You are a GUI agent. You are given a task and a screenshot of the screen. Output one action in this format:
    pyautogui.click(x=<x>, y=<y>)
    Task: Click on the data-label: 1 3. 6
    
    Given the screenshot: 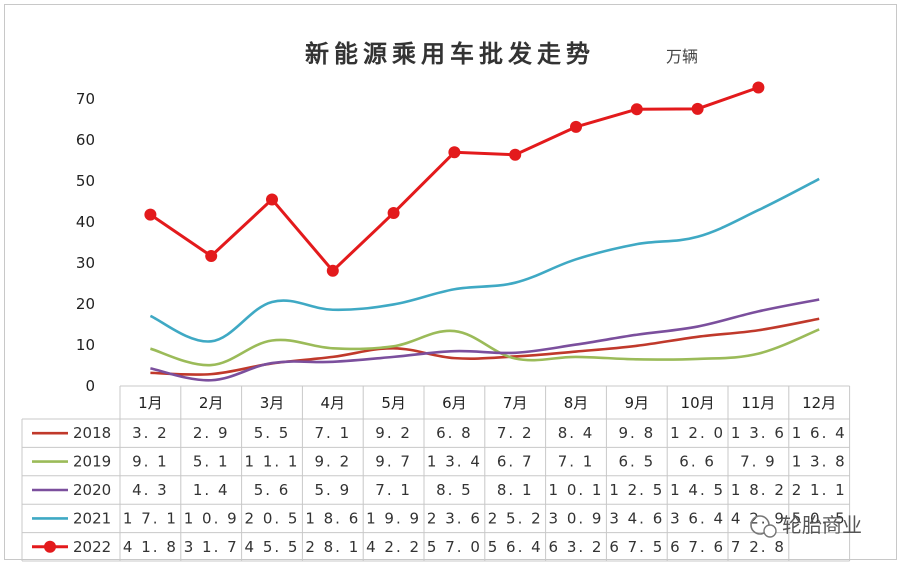 What is the action you would take?
    pyautogui.click(x=758, y=433)
    